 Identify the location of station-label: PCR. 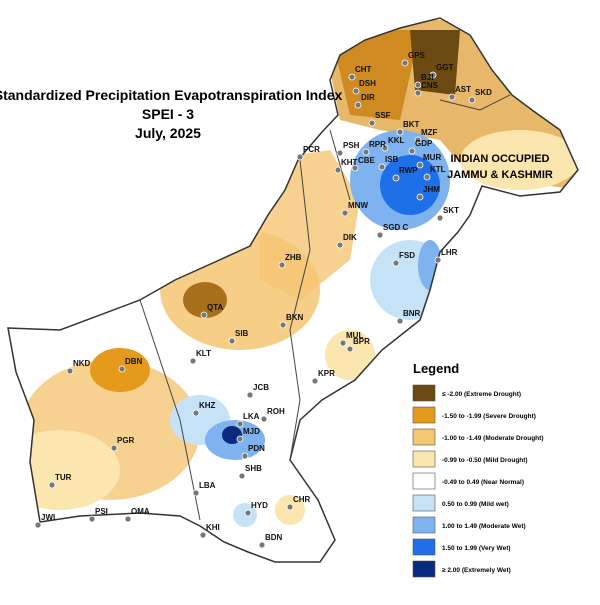
(311, 149).